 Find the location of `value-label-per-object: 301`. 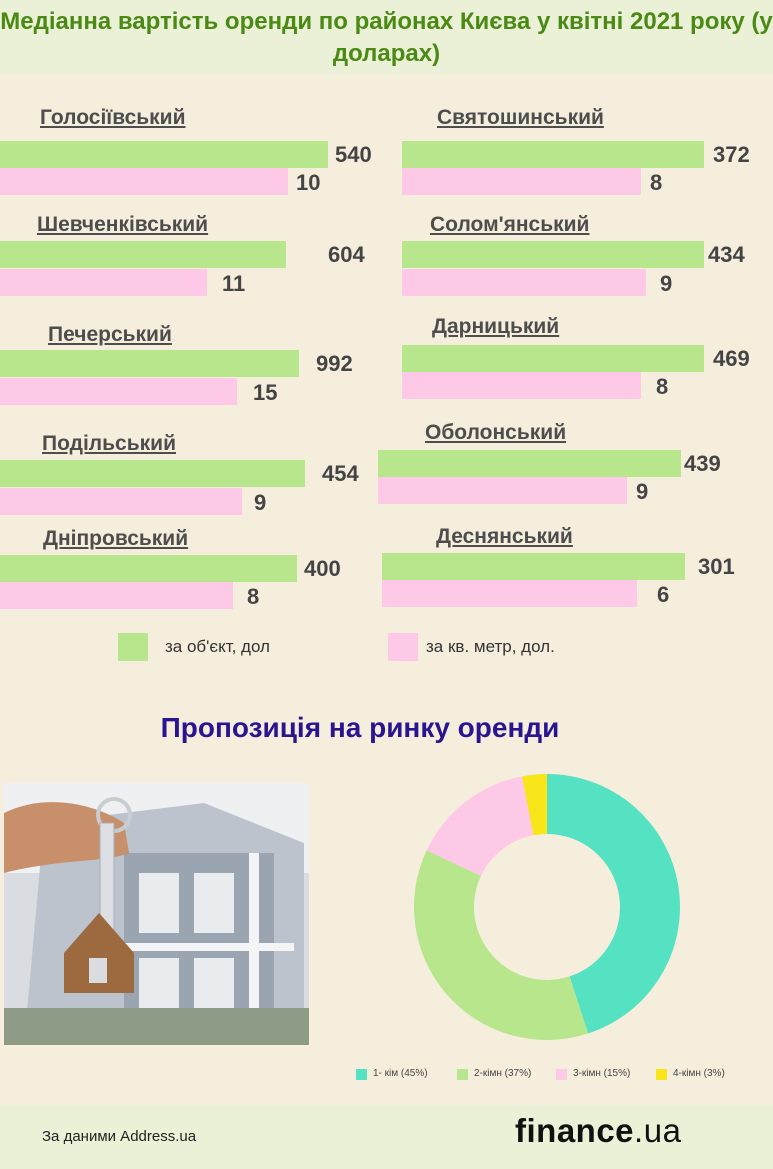

value-label-per-object: 301 is located at coordinates (716, 566).